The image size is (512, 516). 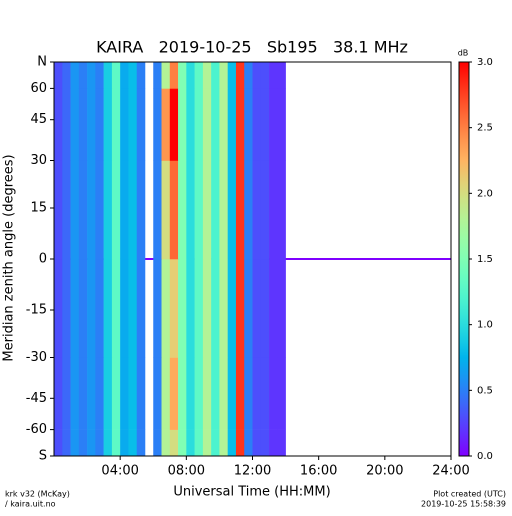 I want to click on x-tick-label: 20:00, so click(x=384, y=471).